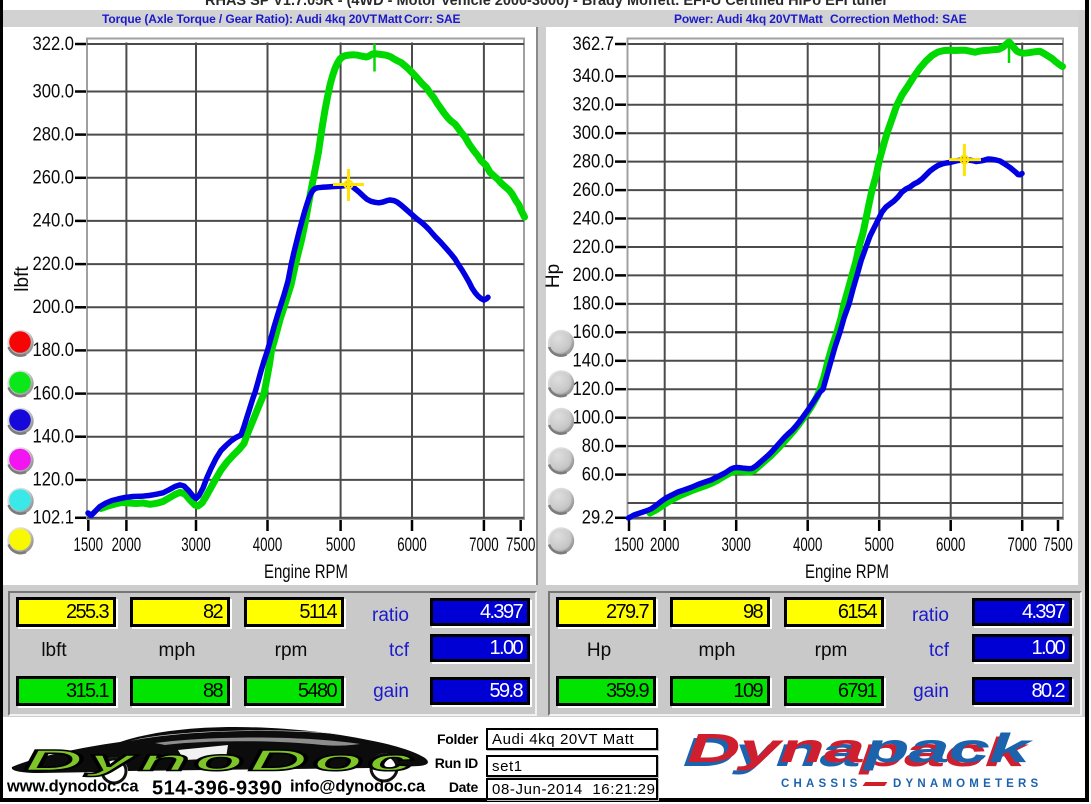 The width and height of the screenshot is (1091, 804). What do you see at coordinates (594, 105) in the screenshot?
I see `svg-text: 320.0` at bounding box center [594, 105].